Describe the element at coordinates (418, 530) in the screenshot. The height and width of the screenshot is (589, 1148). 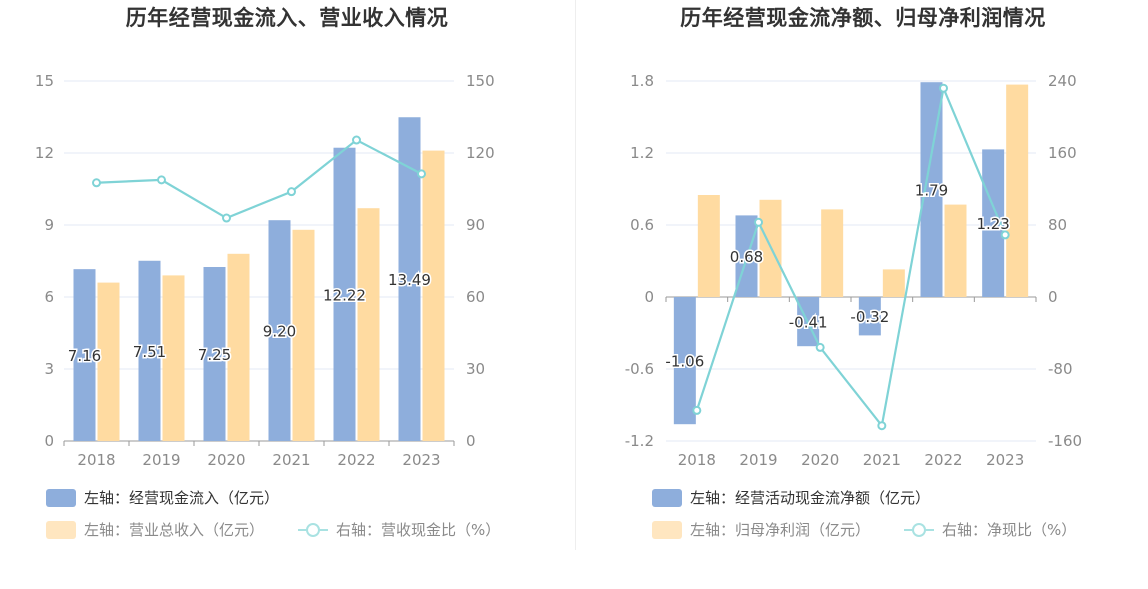
I see `legend-label: 右轴：营收现金比（%）` at that location.